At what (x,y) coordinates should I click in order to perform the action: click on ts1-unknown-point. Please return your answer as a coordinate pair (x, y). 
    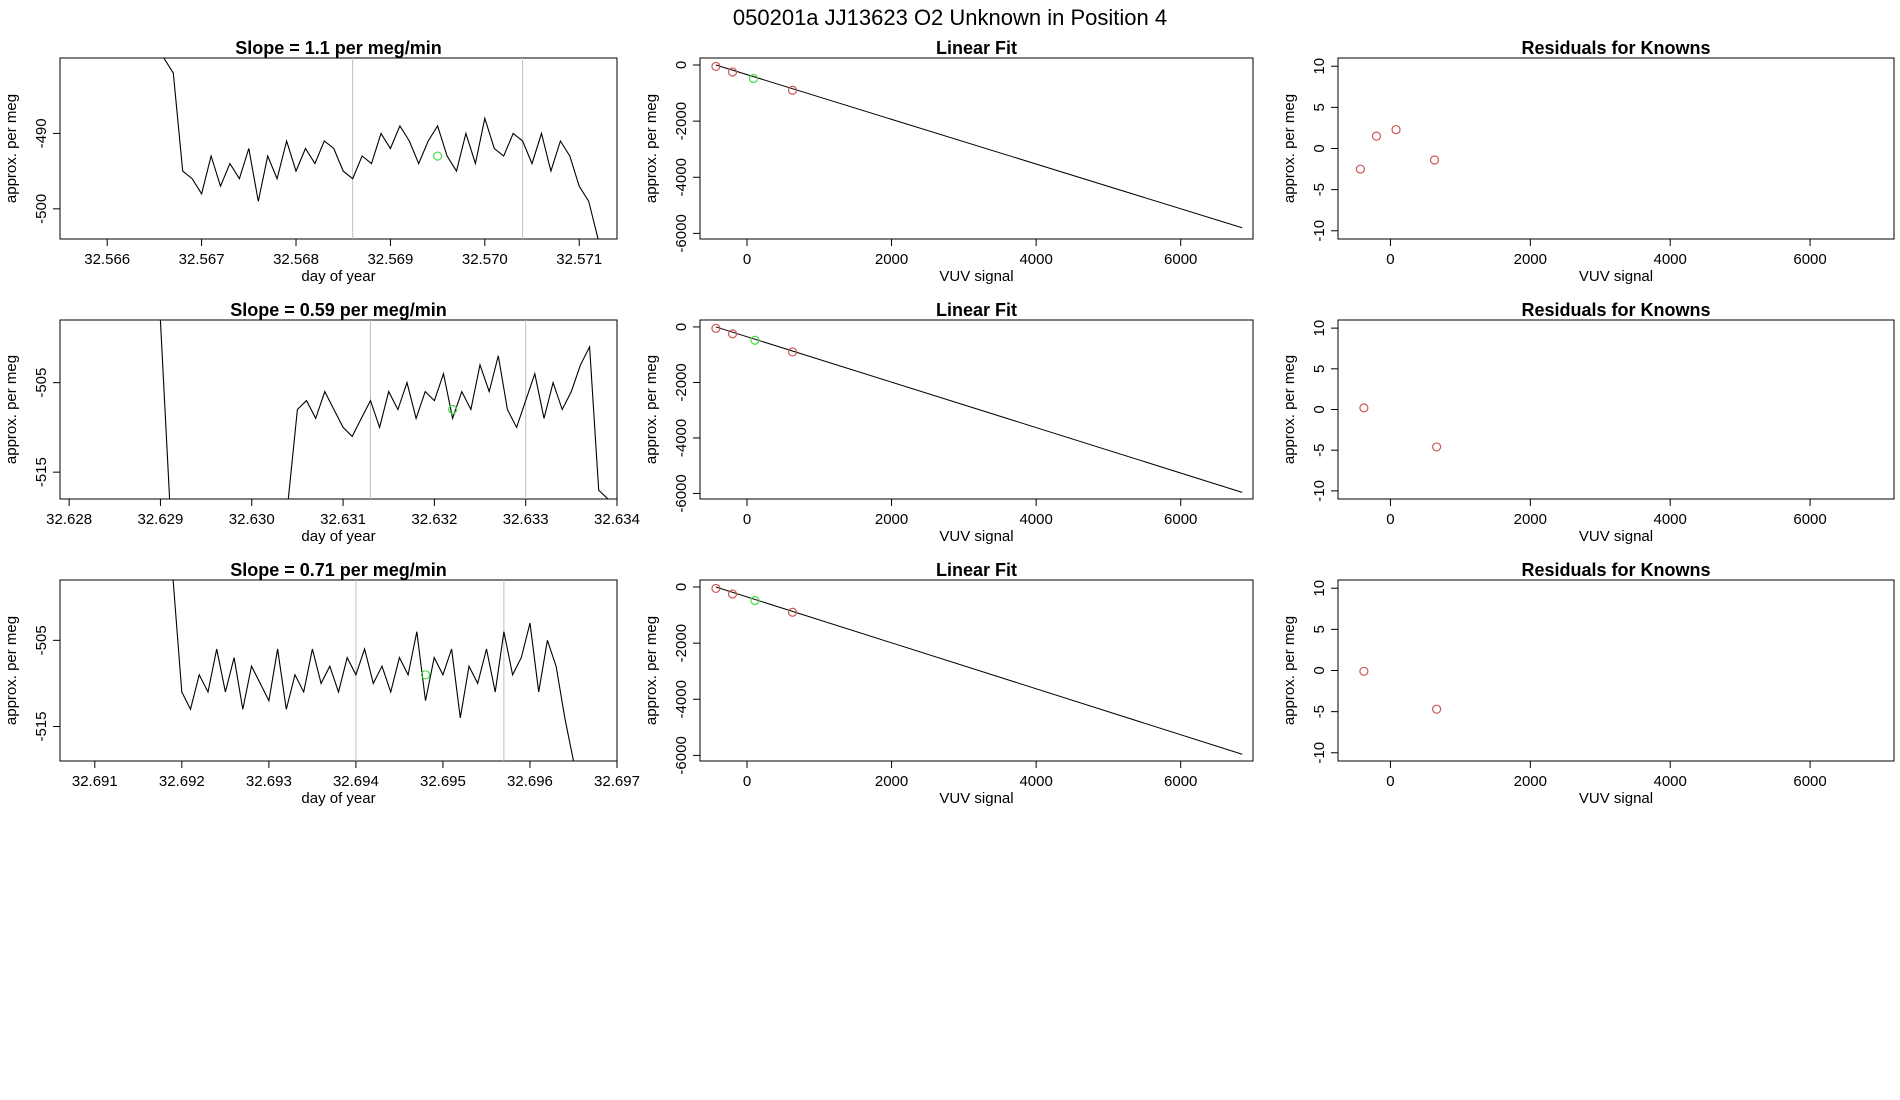
    Looking at the image, I should click on (438, 156).